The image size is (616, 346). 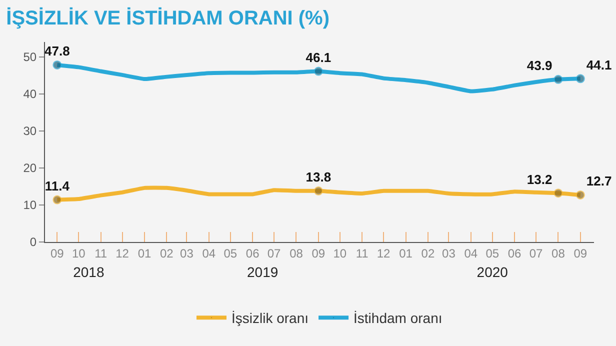 I want to click on y-tick-label: 40, so click(x=30, y=94).